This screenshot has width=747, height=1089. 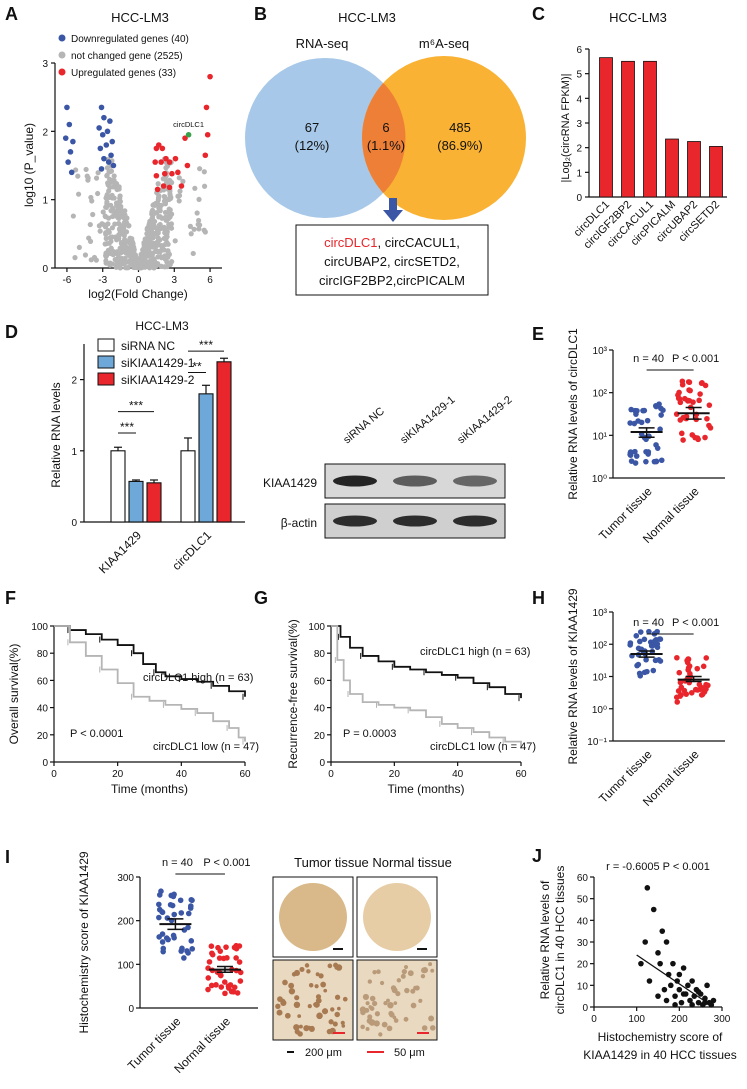 I want to click on panel-f-p-label: P < 0.0001, so click(x=96, y=734).